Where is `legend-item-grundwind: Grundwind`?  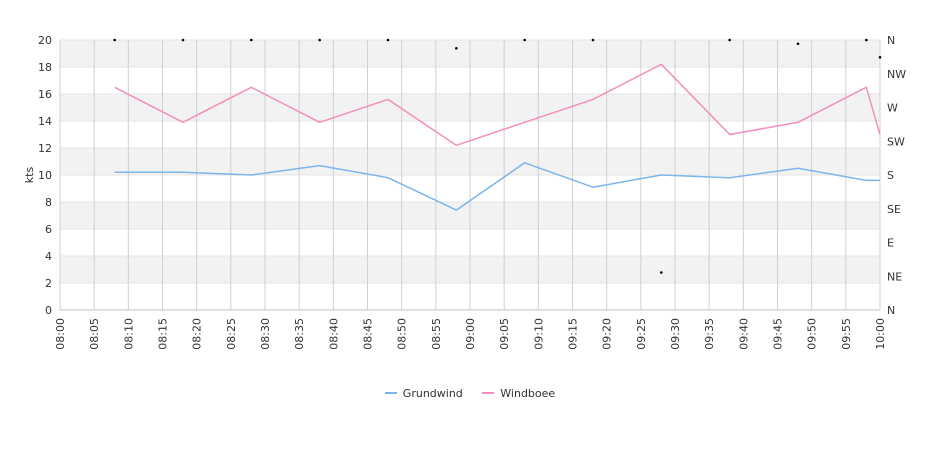
legend-item-grundwind: Grundwind is located at coordinates (423, 393).